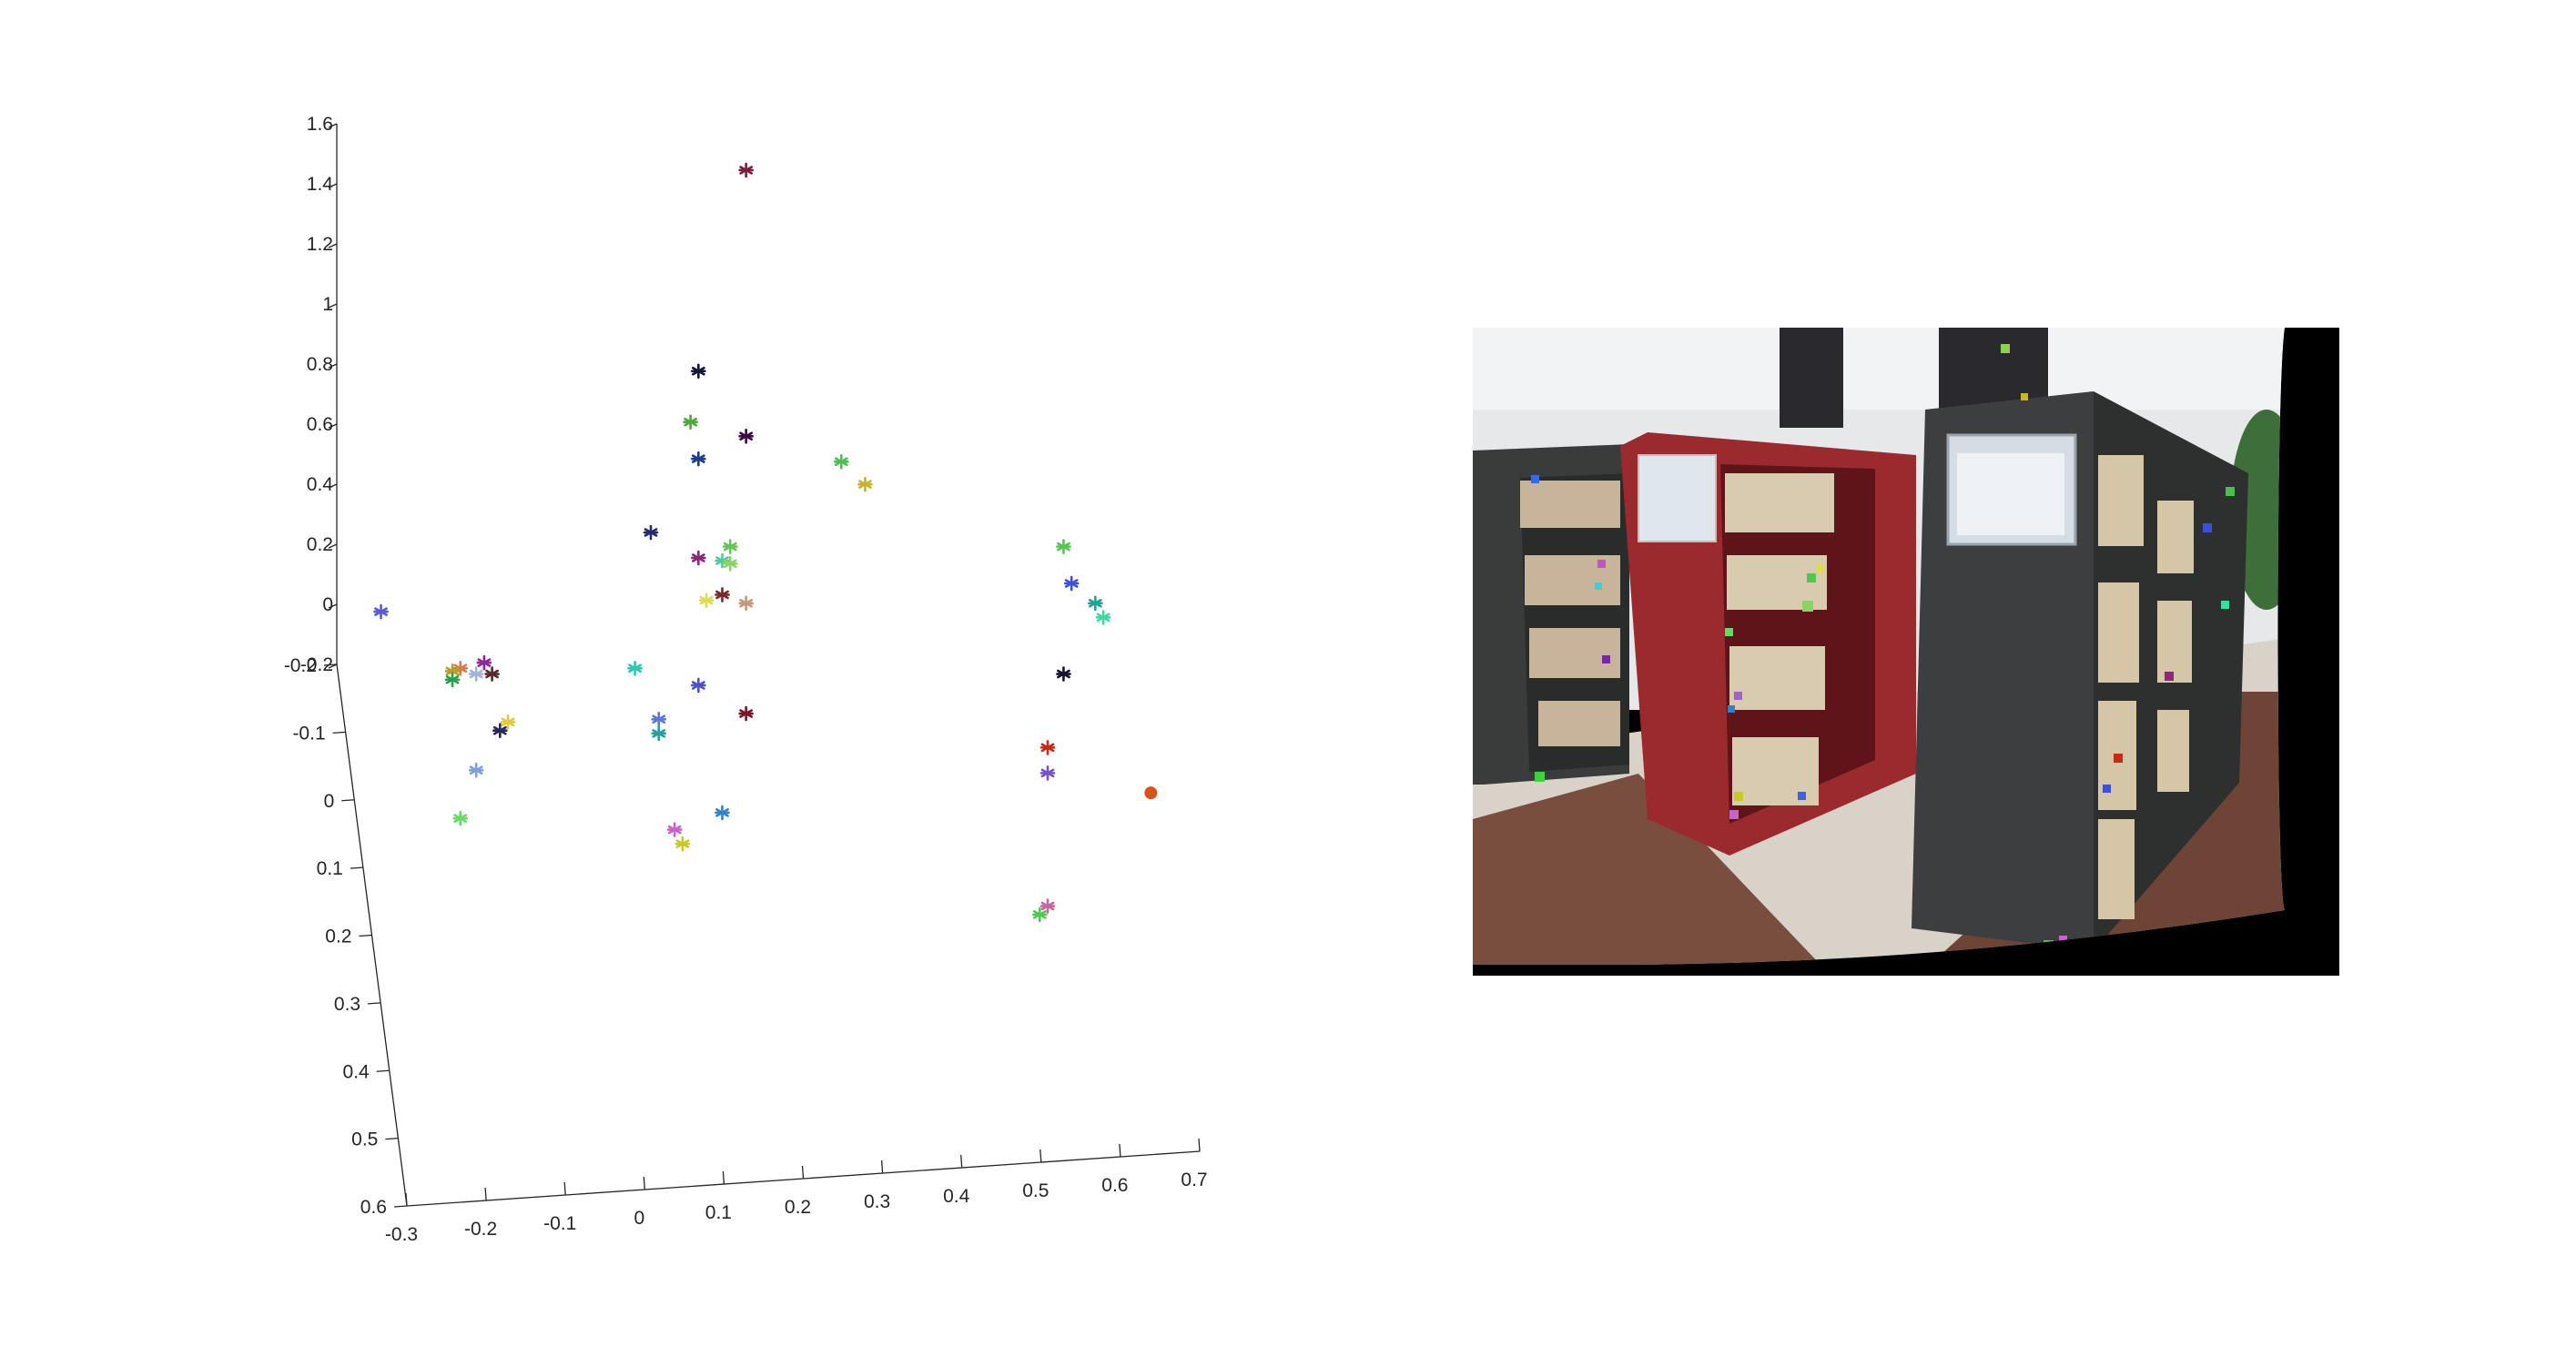 The width and height of the screenshot is (2576, 1347). Describe the element at coordinates (320, 244) in the screenshot. I see `z-tick-label: 1.2` at that location.